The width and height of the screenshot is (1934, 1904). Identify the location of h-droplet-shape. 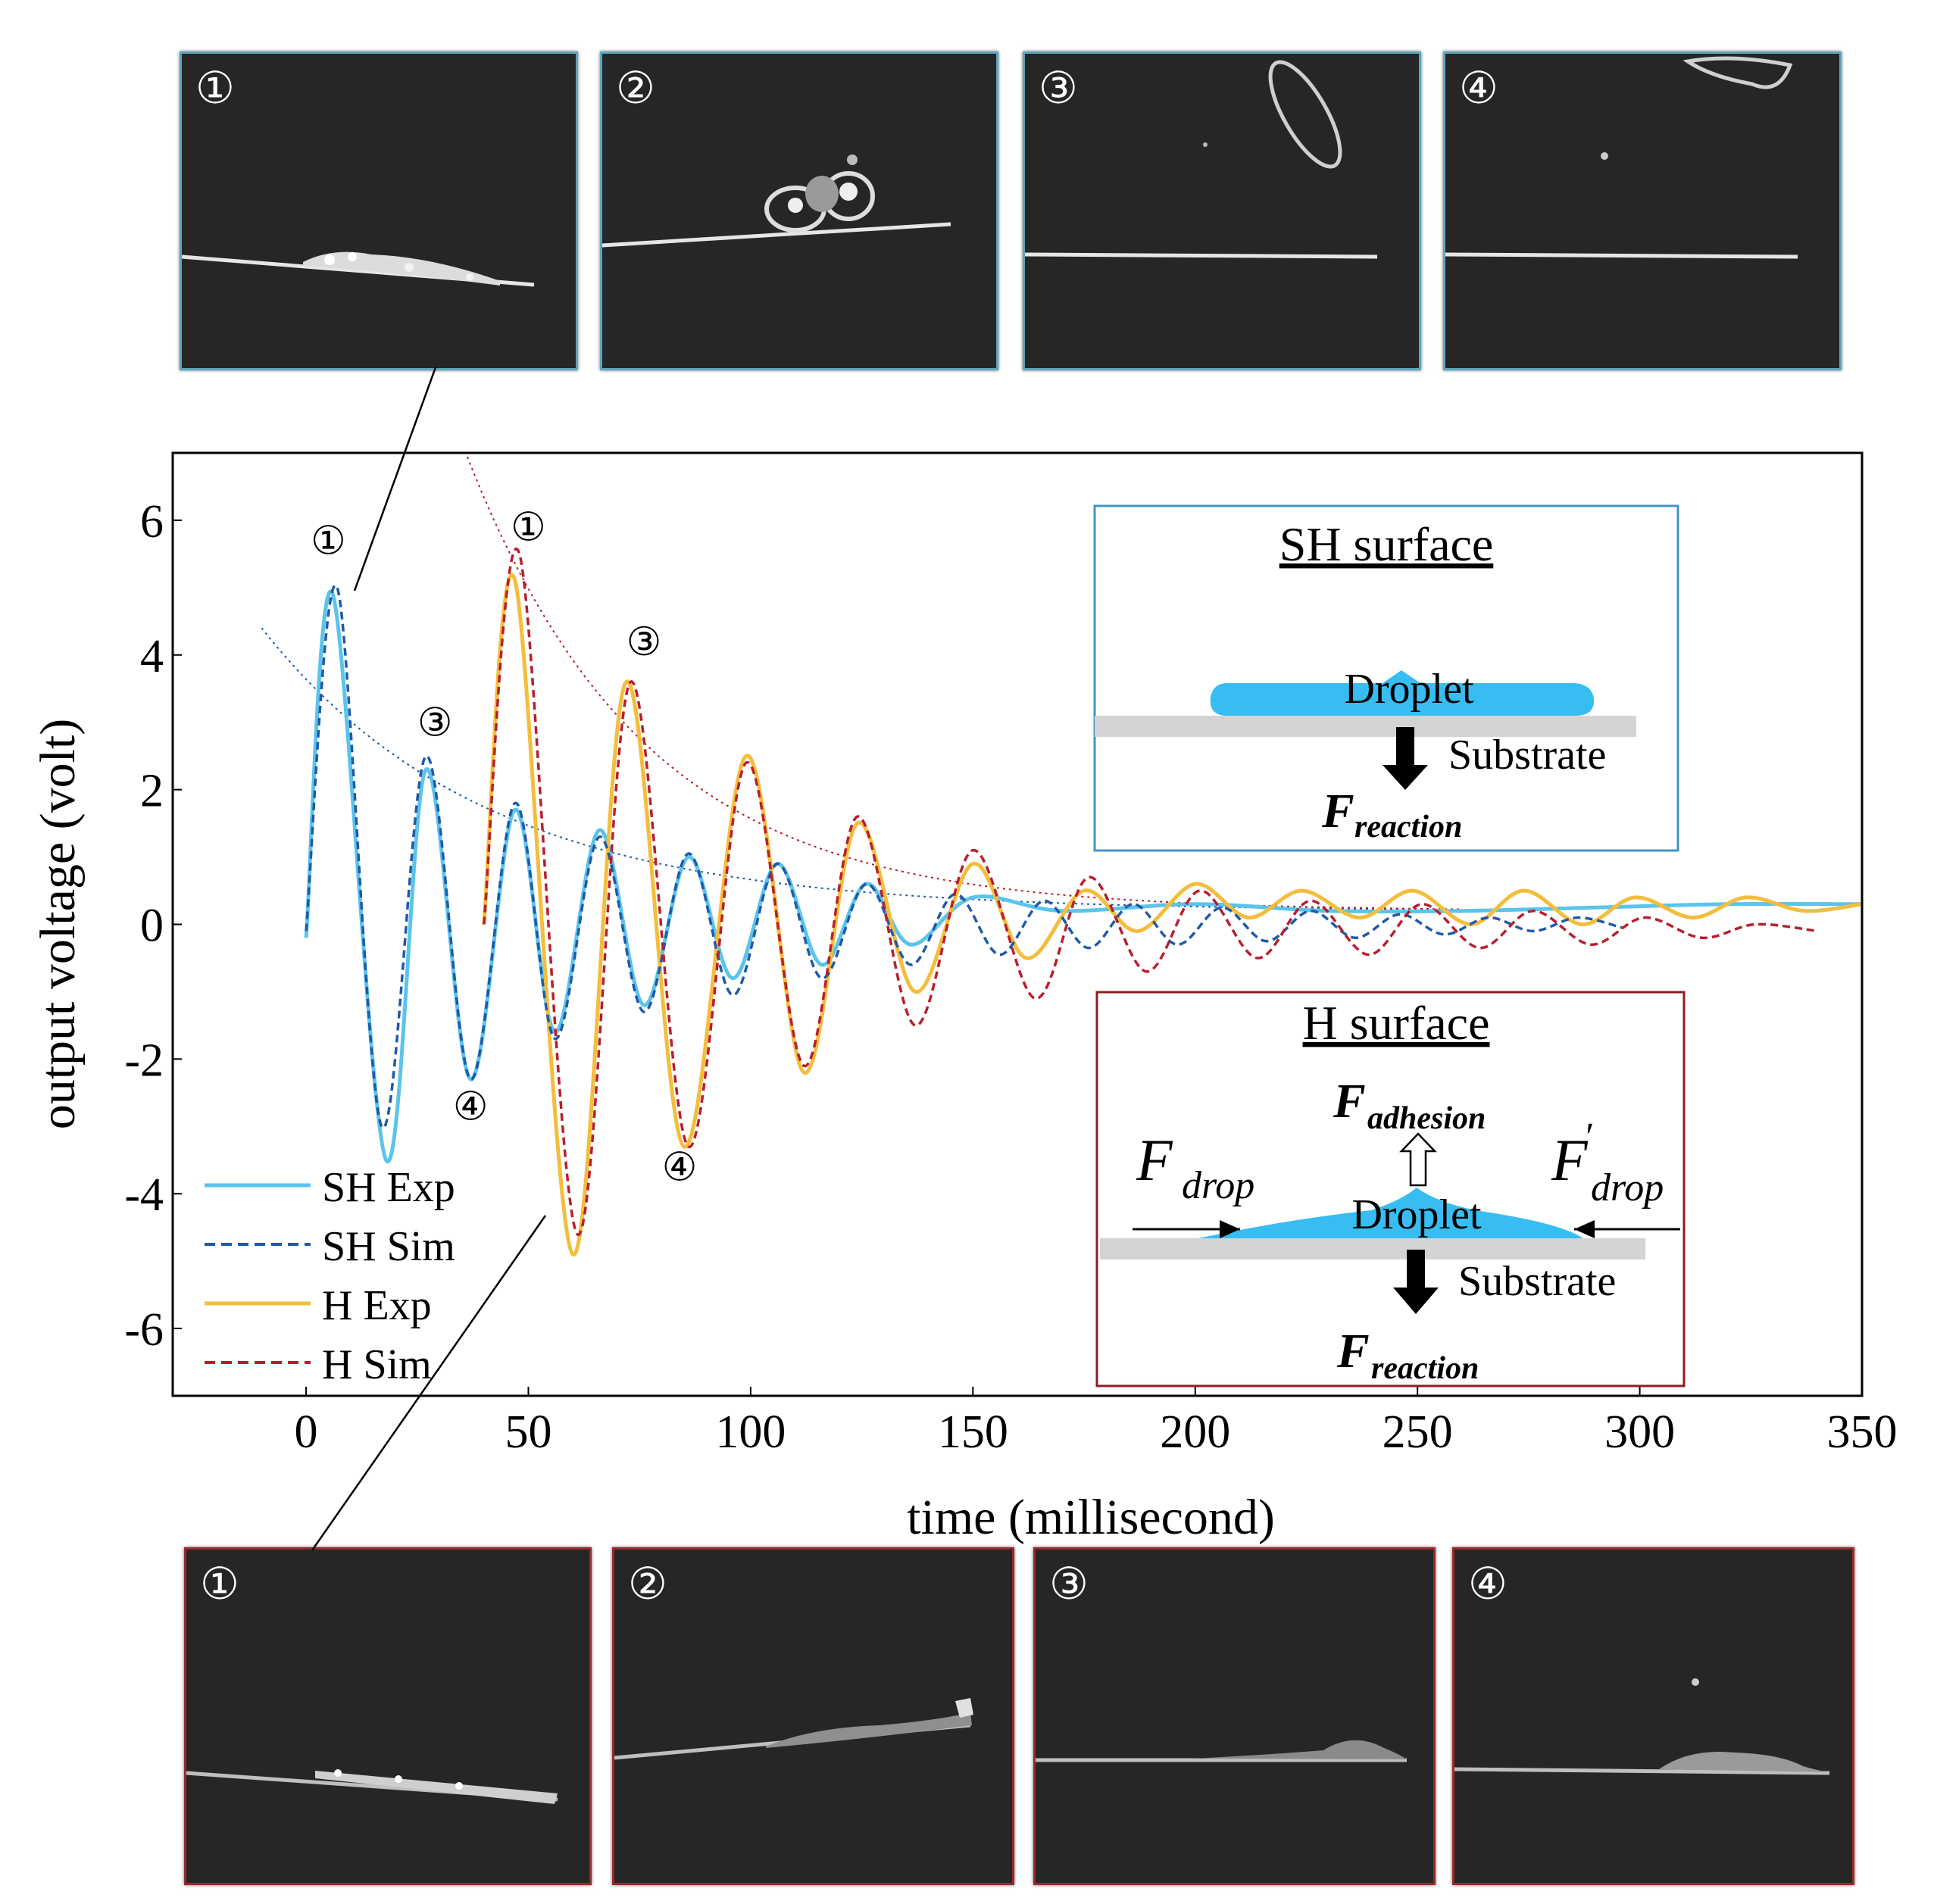
(1390, 1213).